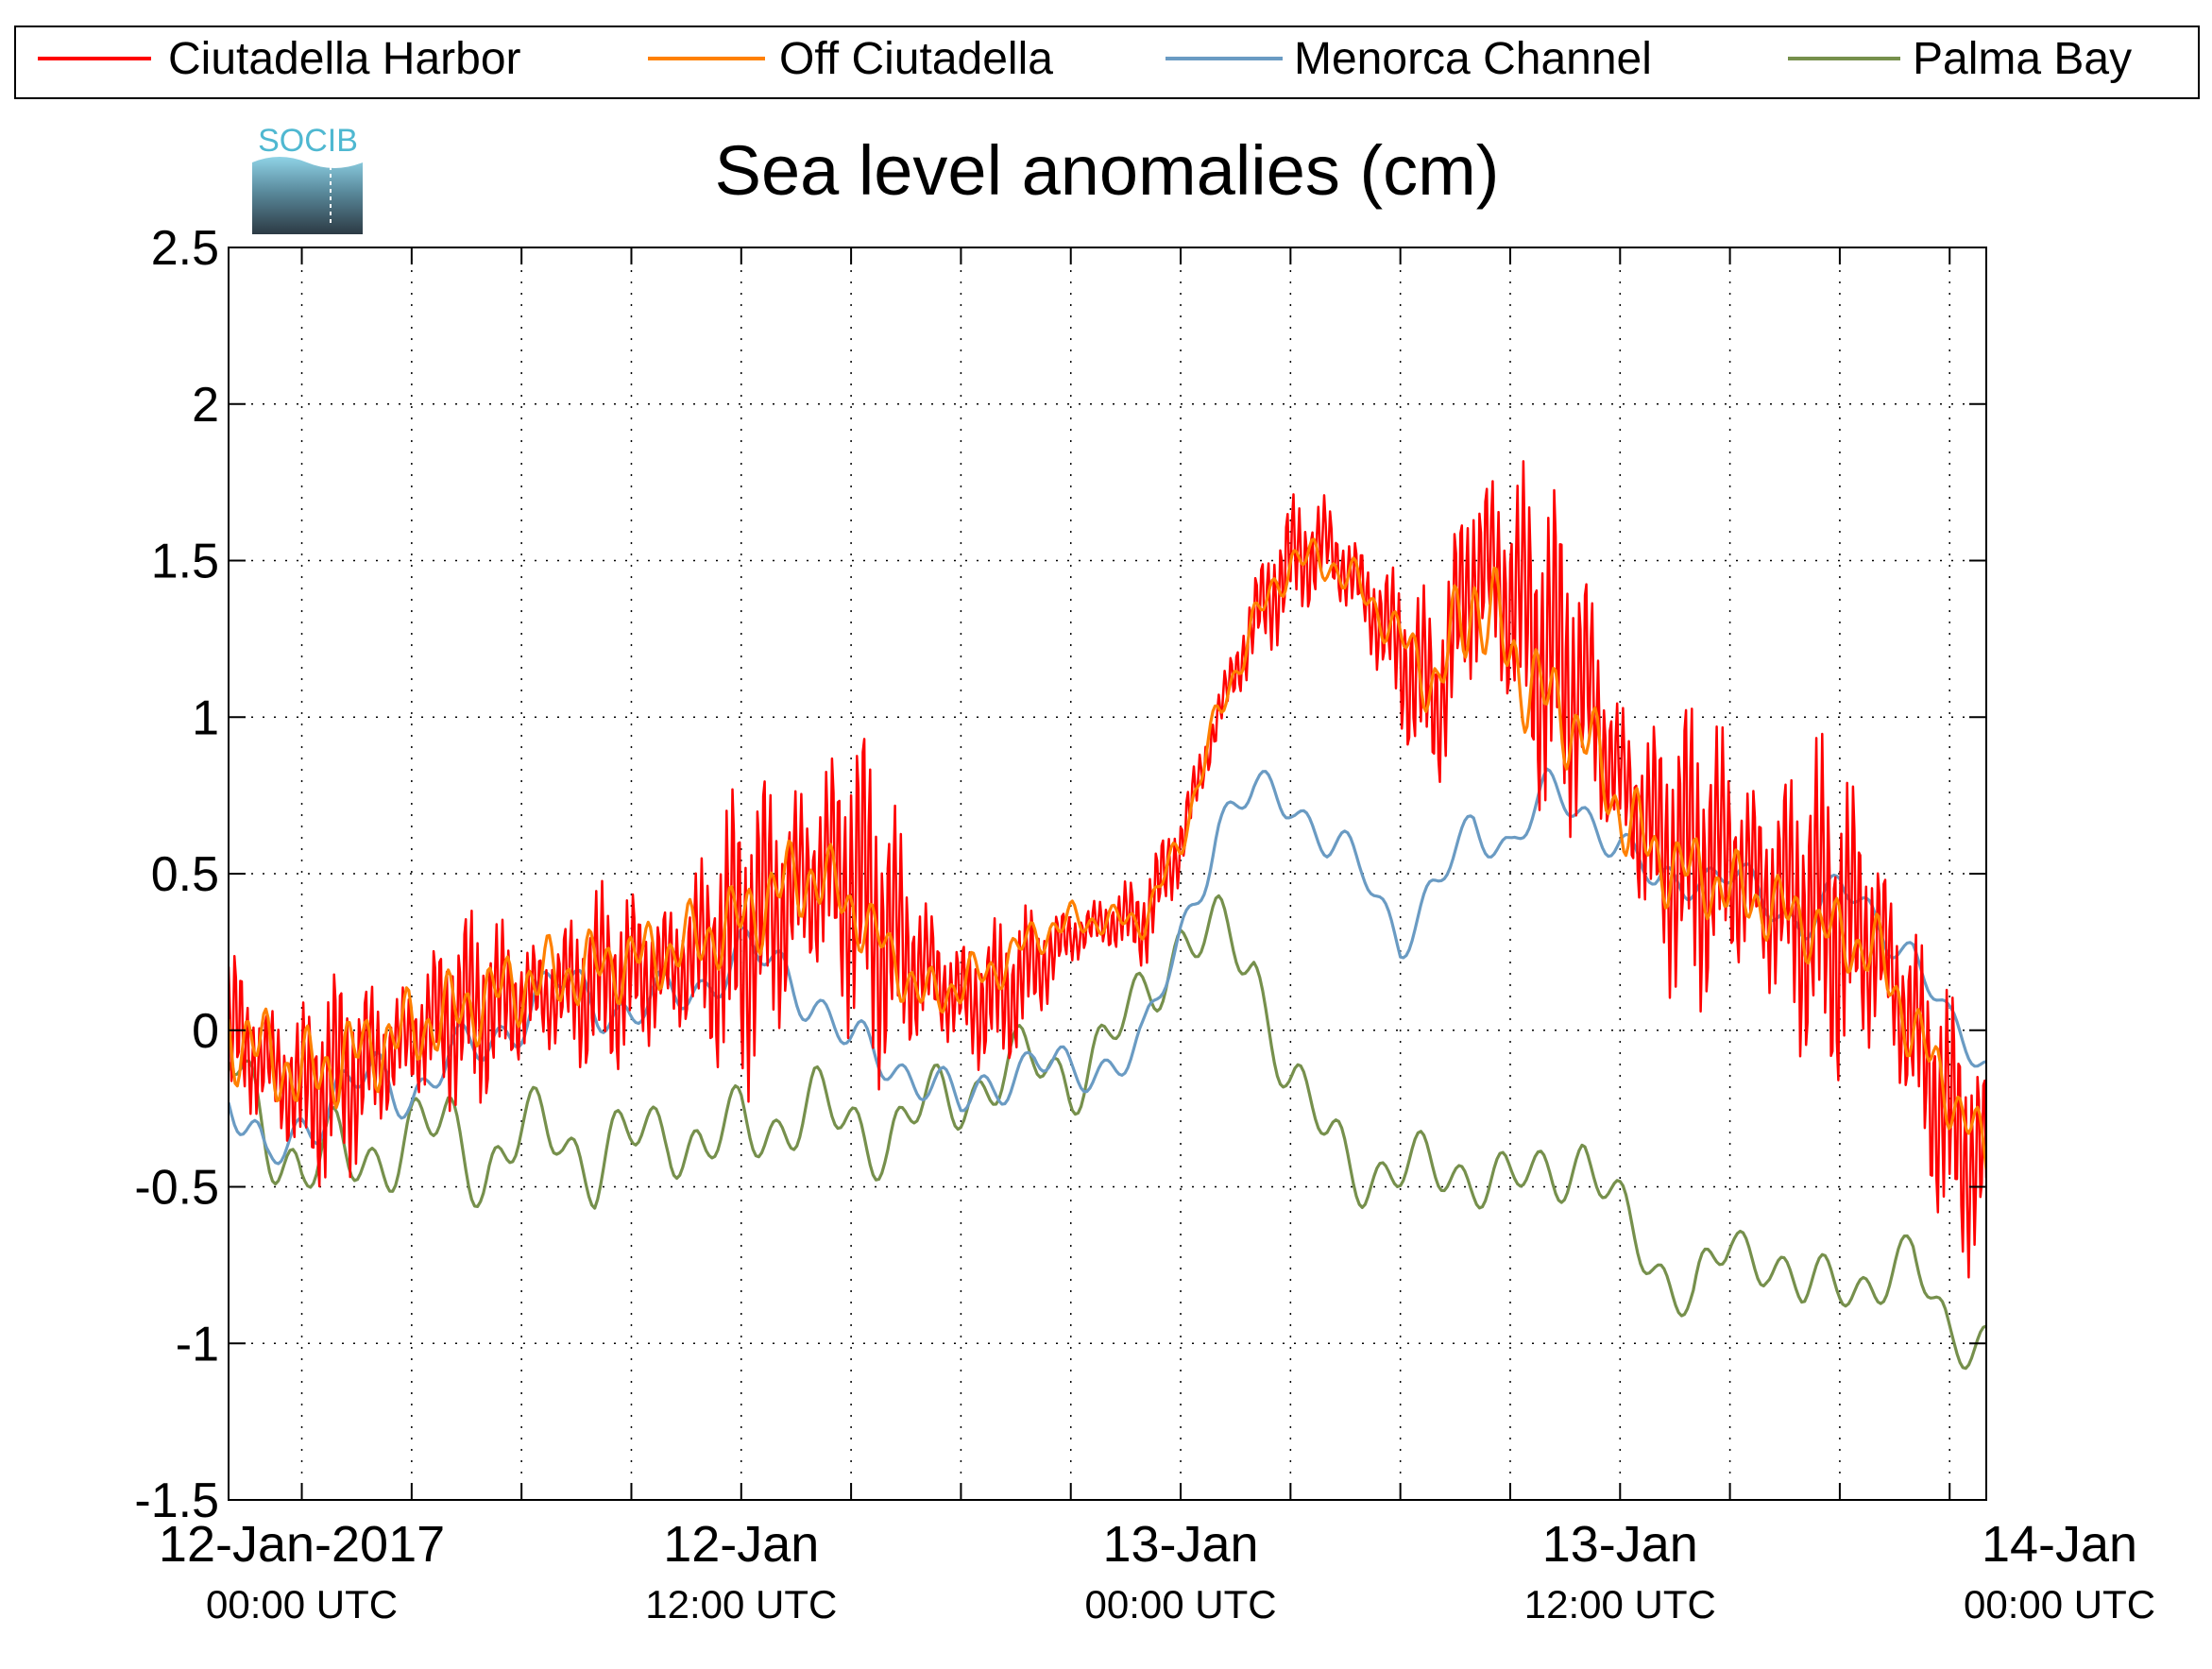 This screenshot has height=1669, width=2212. I want to click on socib-logo-wave-crest, so click(307, 163).